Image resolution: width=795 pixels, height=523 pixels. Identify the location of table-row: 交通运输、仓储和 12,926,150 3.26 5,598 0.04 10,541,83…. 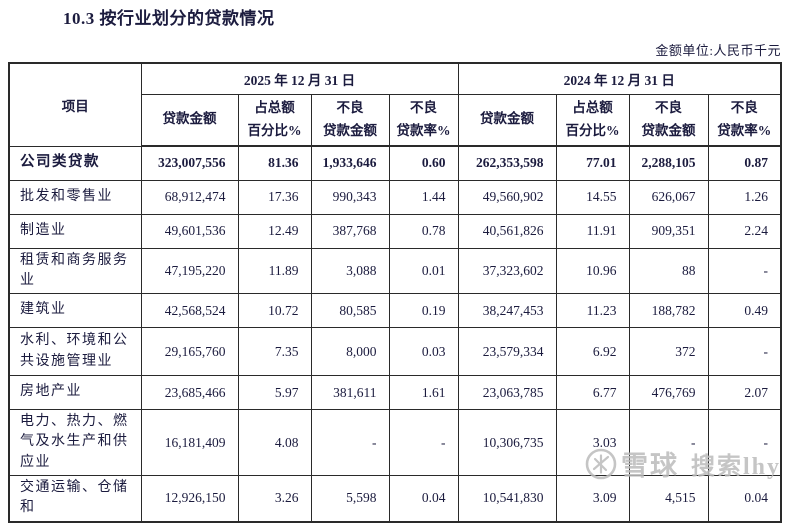
(395, 498).